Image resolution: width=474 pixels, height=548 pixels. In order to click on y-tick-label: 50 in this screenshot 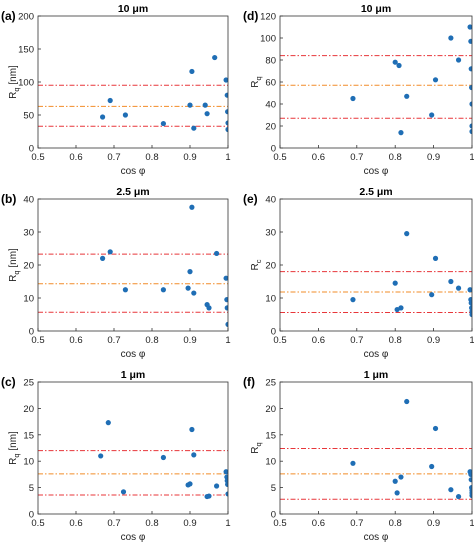, I will do `click(28, 116)`.